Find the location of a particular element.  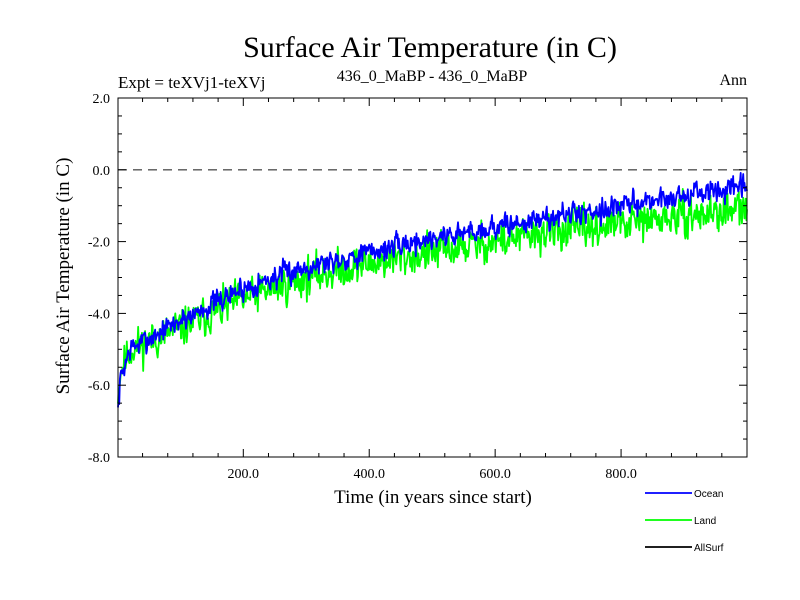

experiment-label: Expt = teXVj1-teXVj is located at coordinates (191, 82).